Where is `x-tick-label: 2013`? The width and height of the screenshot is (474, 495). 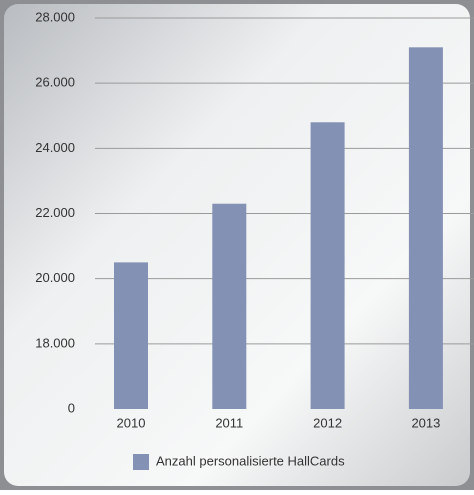
x-tick-label: 2013 is located at coordinates (425, 422).